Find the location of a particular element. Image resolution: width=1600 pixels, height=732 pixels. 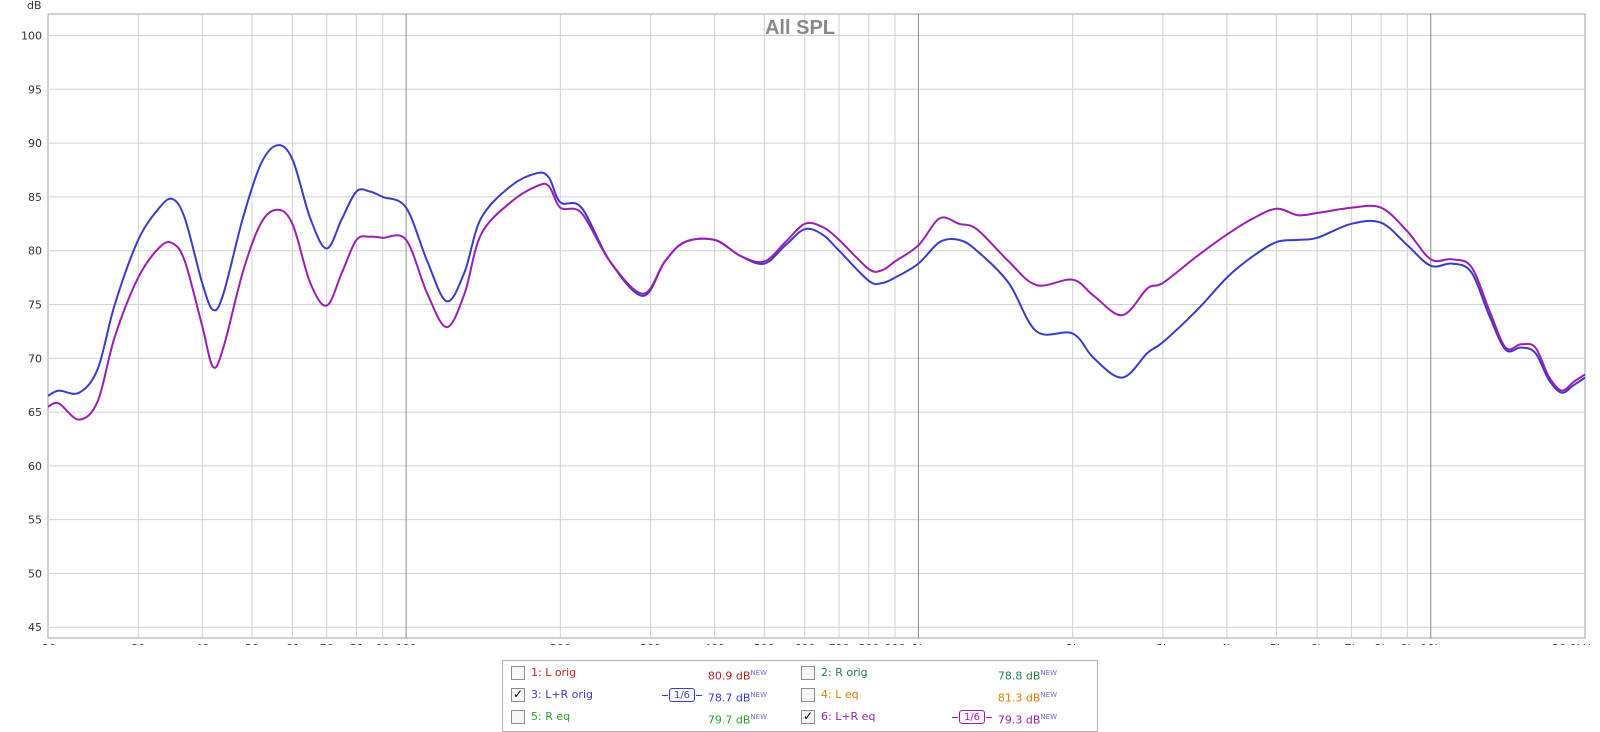

x-tick-label: 300 is located at coordinates (650, 643).